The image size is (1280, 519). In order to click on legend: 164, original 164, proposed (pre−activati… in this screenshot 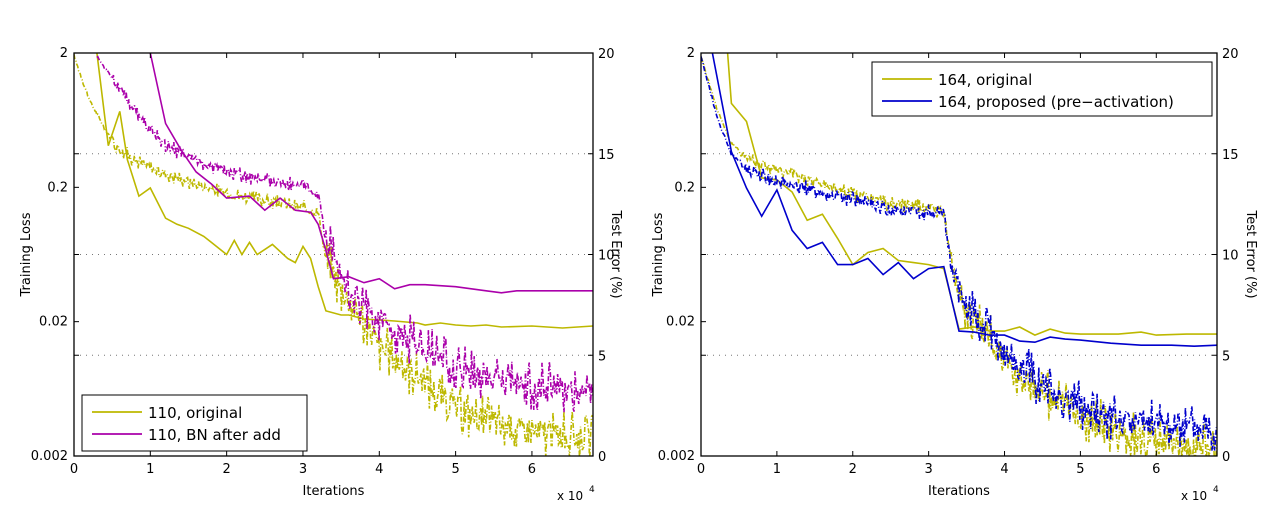, I will do `click(1042, 89)`.